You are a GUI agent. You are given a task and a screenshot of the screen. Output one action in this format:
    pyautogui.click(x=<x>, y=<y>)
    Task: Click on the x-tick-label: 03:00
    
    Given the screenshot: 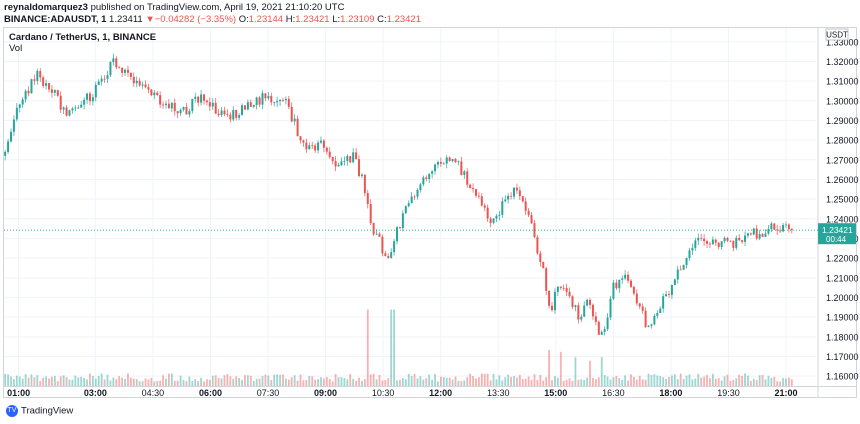 What is the action you would take?
    pyautogui.click(x=95, y=393)
    